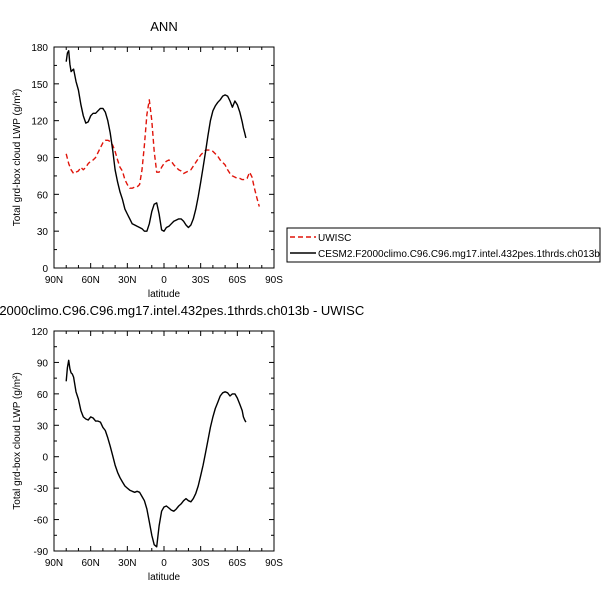 The width and height of the screenshot is (608, 611). Describe the element at coordinates (41, 521) in the screenshot. I see `y-tick-label: -60` at that location.